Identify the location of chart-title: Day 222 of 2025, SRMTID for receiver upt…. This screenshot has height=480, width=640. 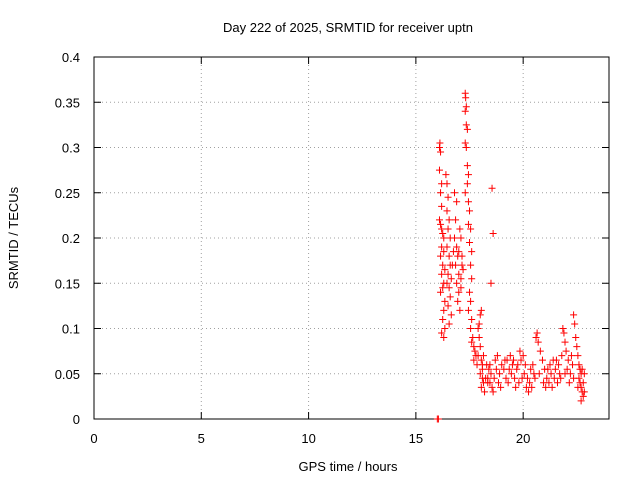
(348, 27).